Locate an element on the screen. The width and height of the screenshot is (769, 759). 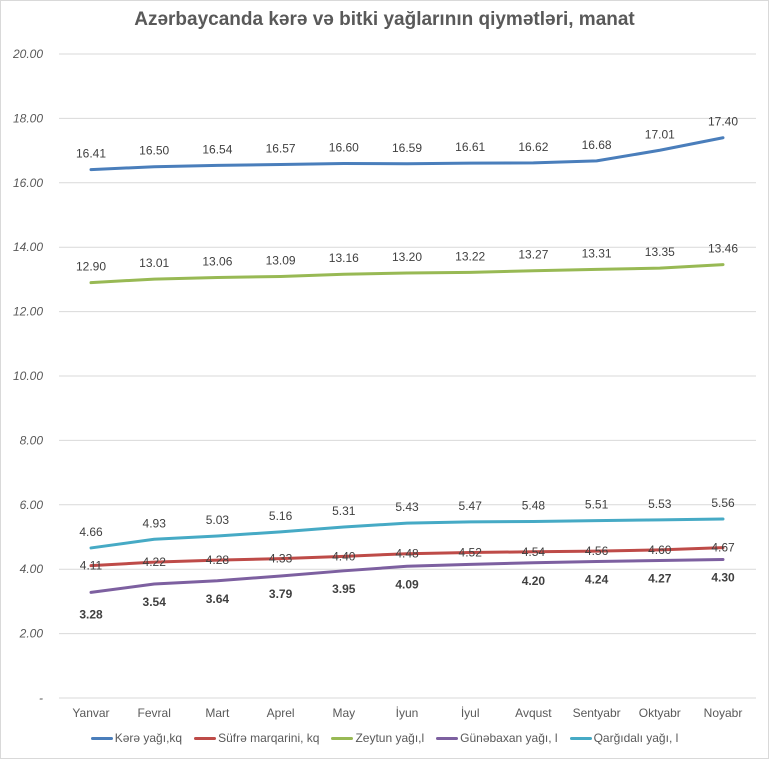
legend-label: Günəbaxan yağı, l is located at coordinates (509, 738).